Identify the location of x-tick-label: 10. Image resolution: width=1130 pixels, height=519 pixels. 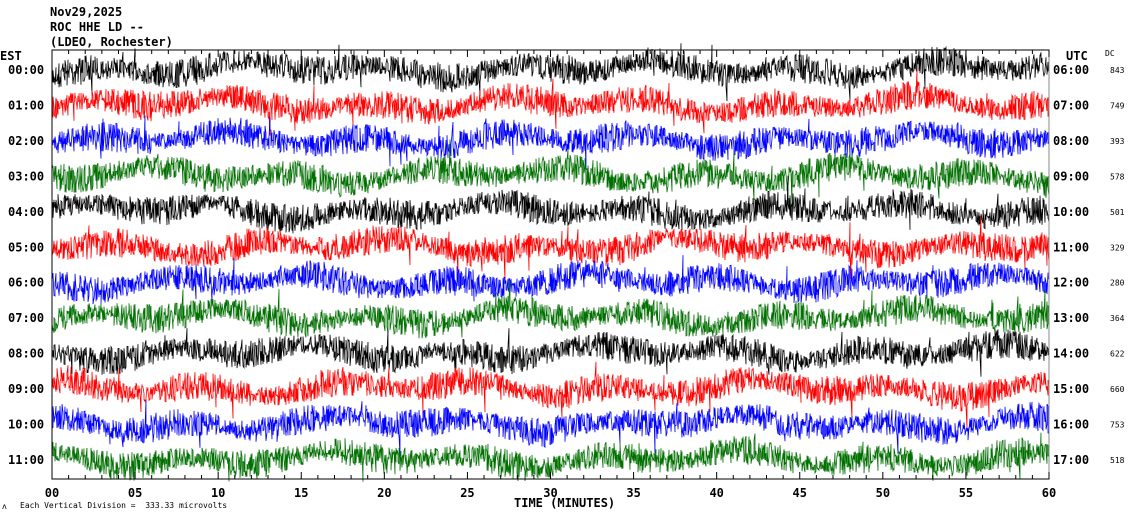
(218, 493).